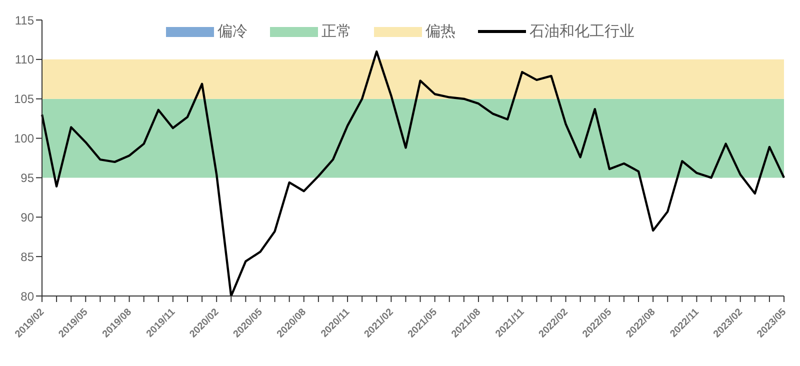 This screenshot has height=366, width=800. I want to click on y-tick-label: 90, so click(27, 217).